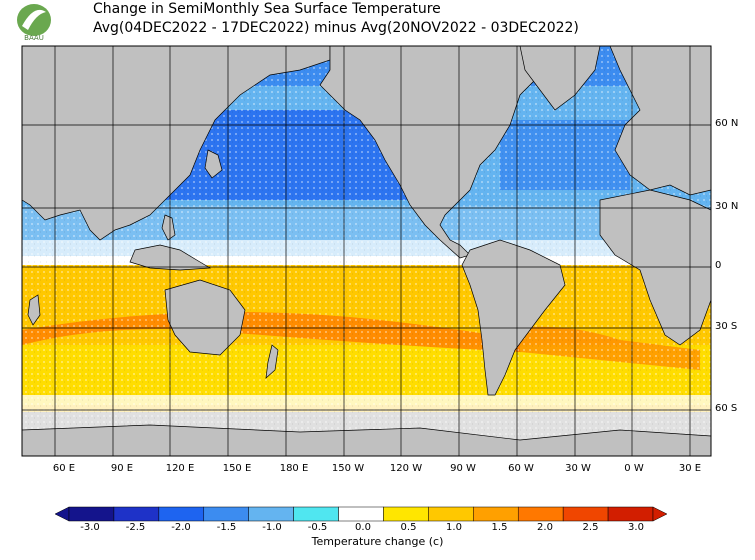 This screenshot has height=560, width=755. What do you see at coordinates (499, 527) in the screenshot?
I see `colorbar-tick-label: 1.5` at bounding box center [499, 527].